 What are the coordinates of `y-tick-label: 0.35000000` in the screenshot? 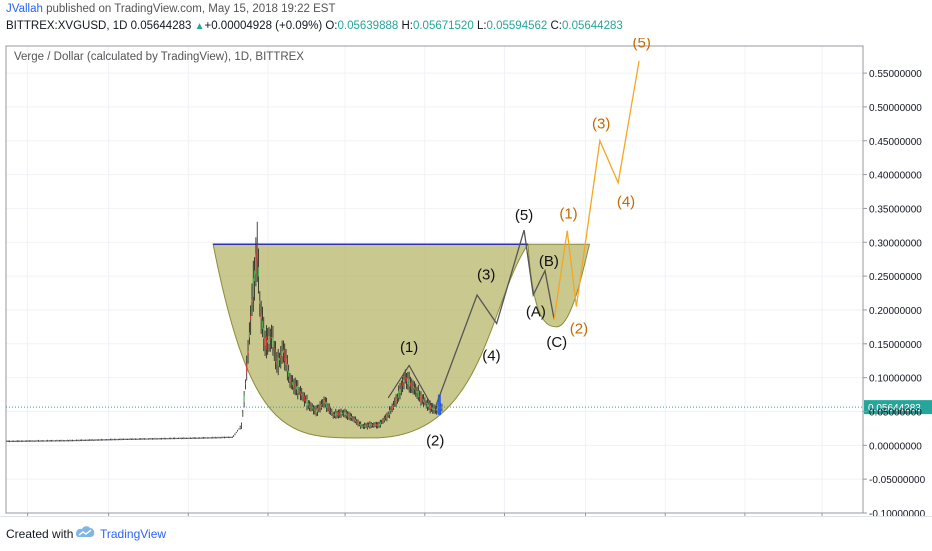 It's located at (895, 209).